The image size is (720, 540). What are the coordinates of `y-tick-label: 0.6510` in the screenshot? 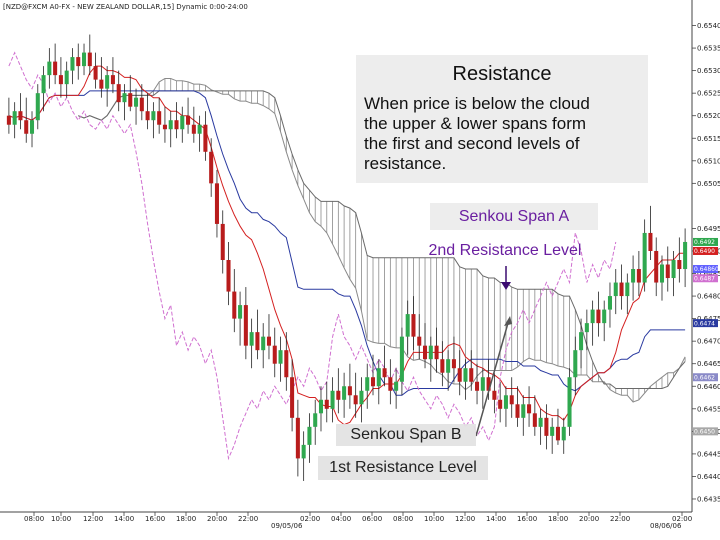 It's located at (708, 161).